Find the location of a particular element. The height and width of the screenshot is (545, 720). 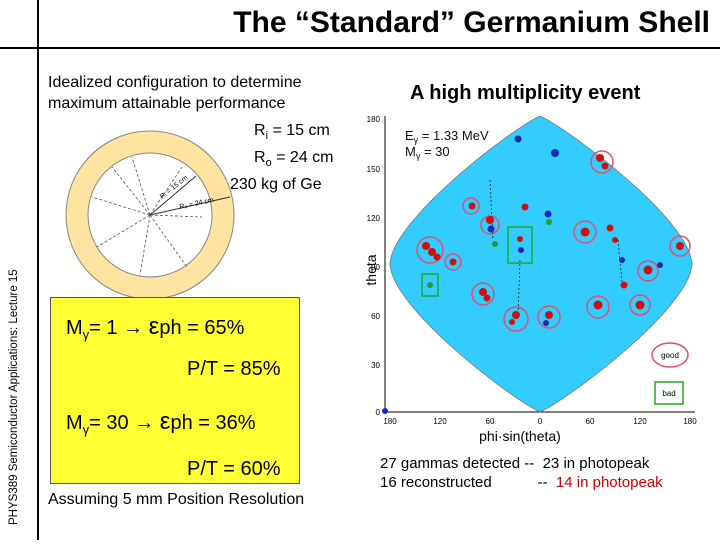

y-axis-label: theta is located at coordinates (371, 269).